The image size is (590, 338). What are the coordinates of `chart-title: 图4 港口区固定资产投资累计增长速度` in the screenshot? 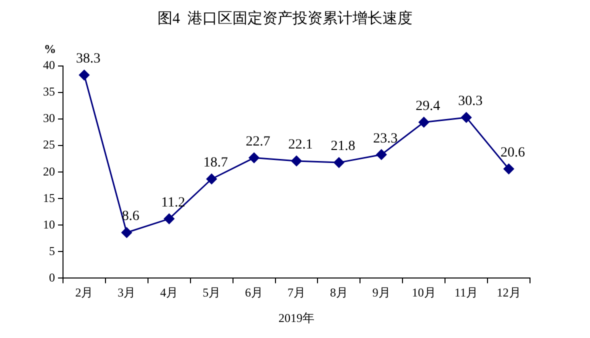 It's located at (285, 18).